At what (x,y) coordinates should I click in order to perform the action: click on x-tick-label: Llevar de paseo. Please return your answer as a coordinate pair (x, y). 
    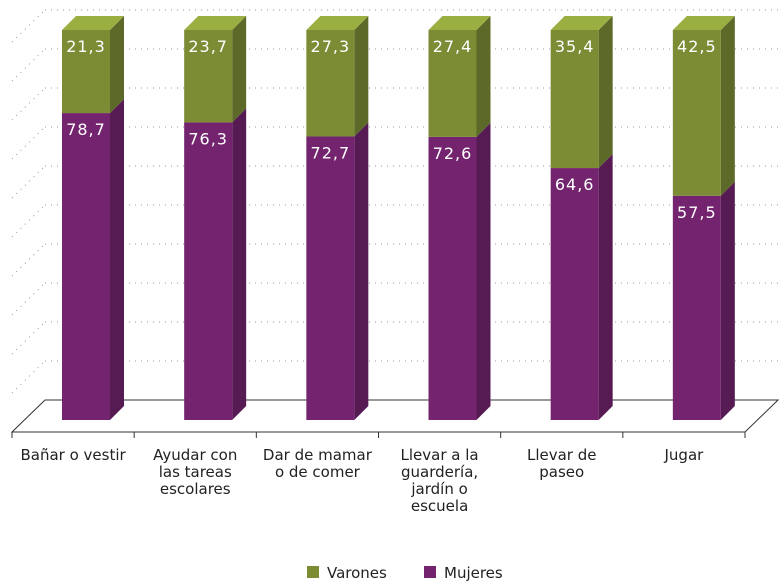
    Looking at the image, I should click on (562, 463).